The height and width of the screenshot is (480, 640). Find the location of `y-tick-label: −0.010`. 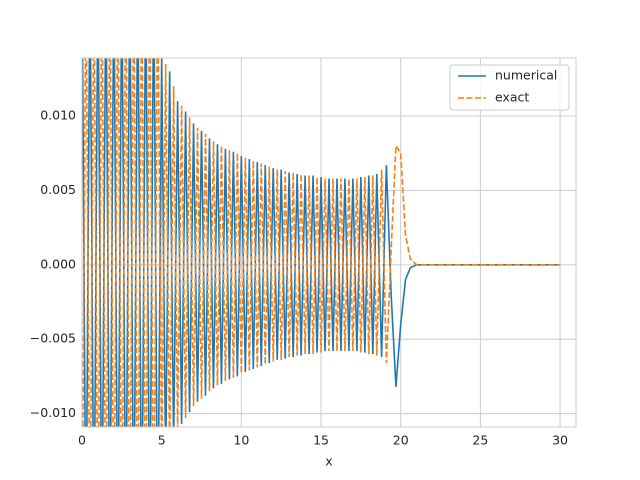

y-tick-label: −0.010 is located at coordinates (53, 412).